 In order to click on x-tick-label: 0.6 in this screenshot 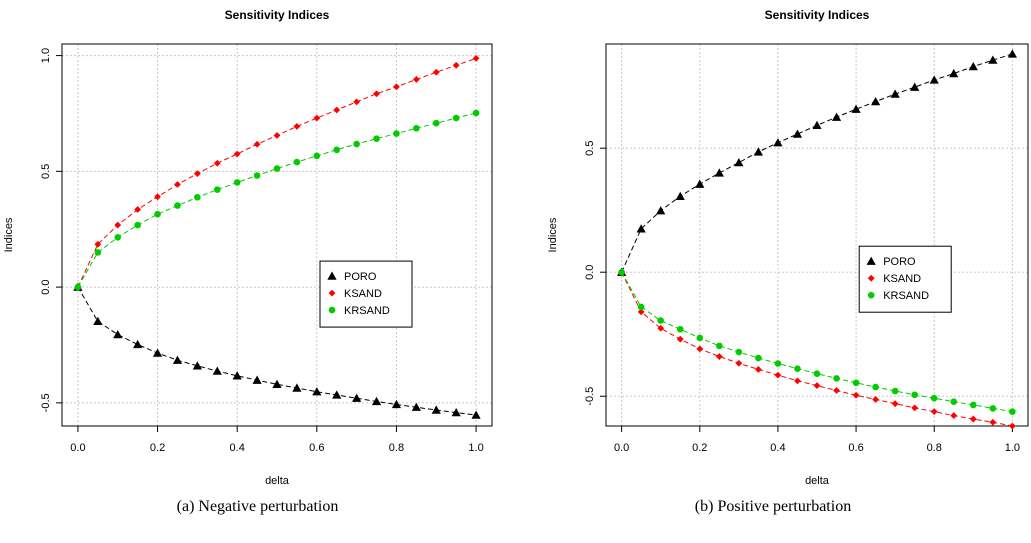, I will do `click(855, 448)`.